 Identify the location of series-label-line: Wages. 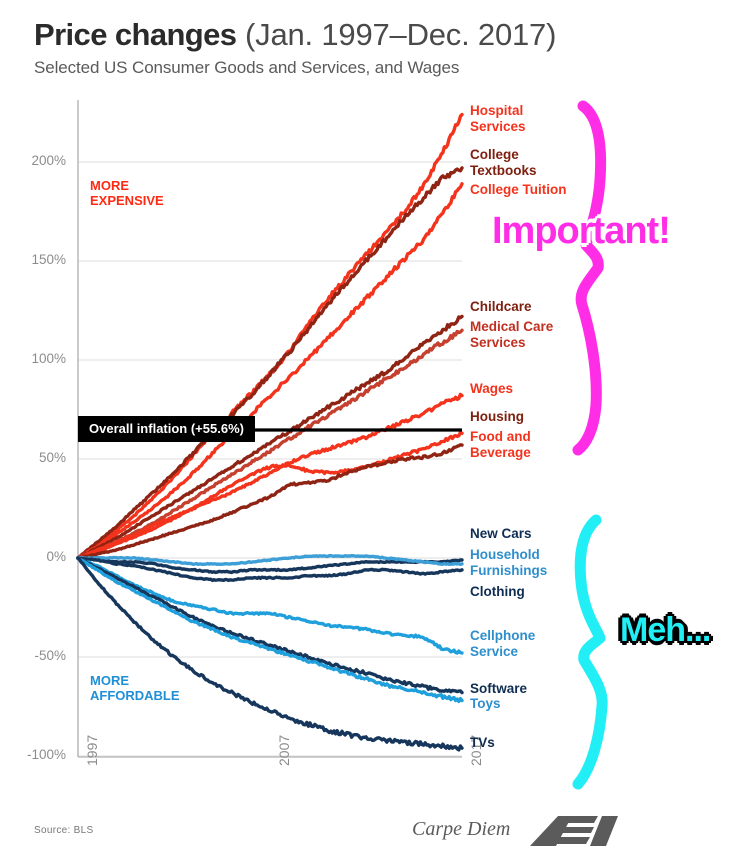
(492, 388).